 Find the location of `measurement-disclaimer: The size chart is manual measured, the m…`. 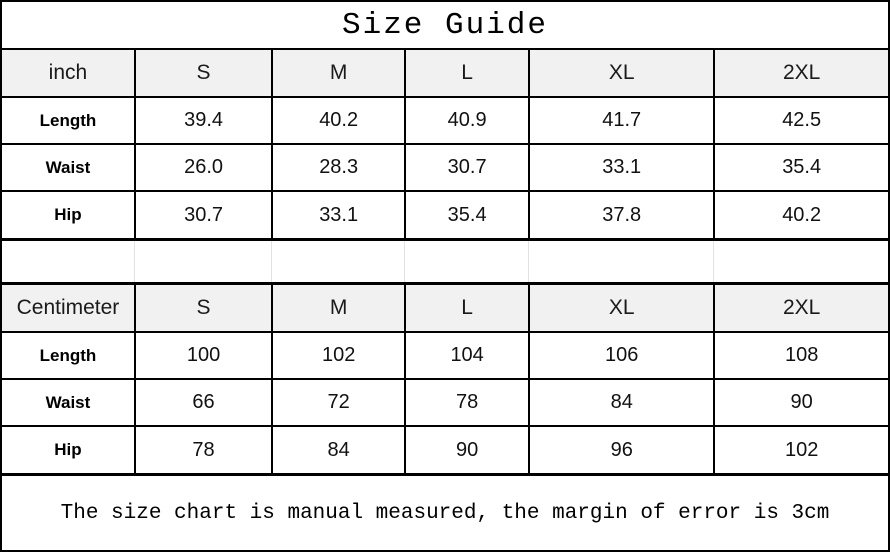

measurement-disclaimer: The size chart is manual measured, the m… is located at coordinates (445, 513).